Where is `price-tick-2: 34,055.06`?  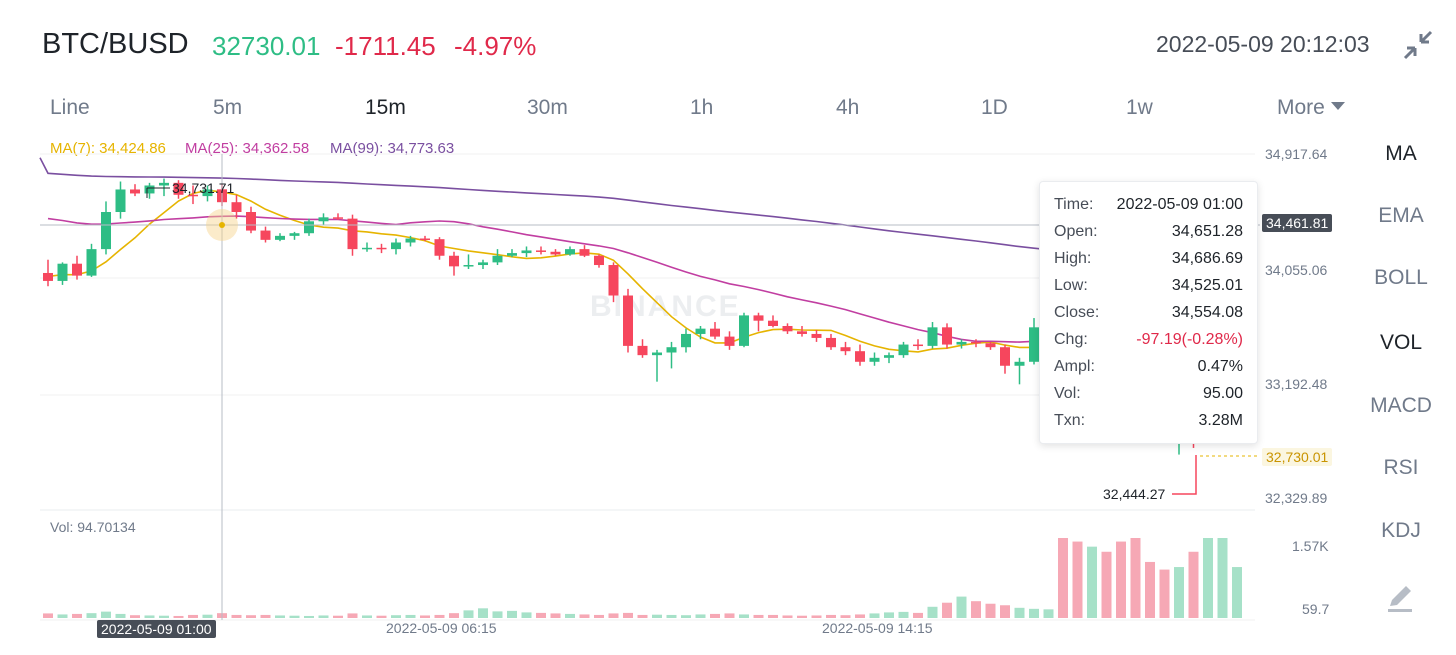 price-tick-2: 34,055.06 is located at coordinates (1296, 270).